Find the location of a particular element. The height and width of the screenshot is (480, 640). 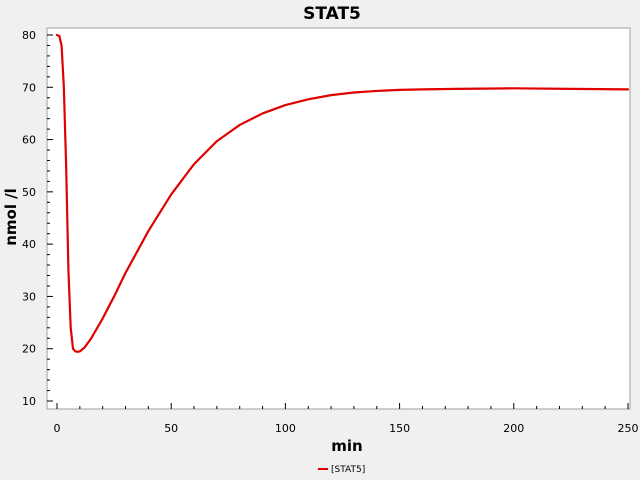

y-axis-title: nmol /l is located at coordinates (11, 217).